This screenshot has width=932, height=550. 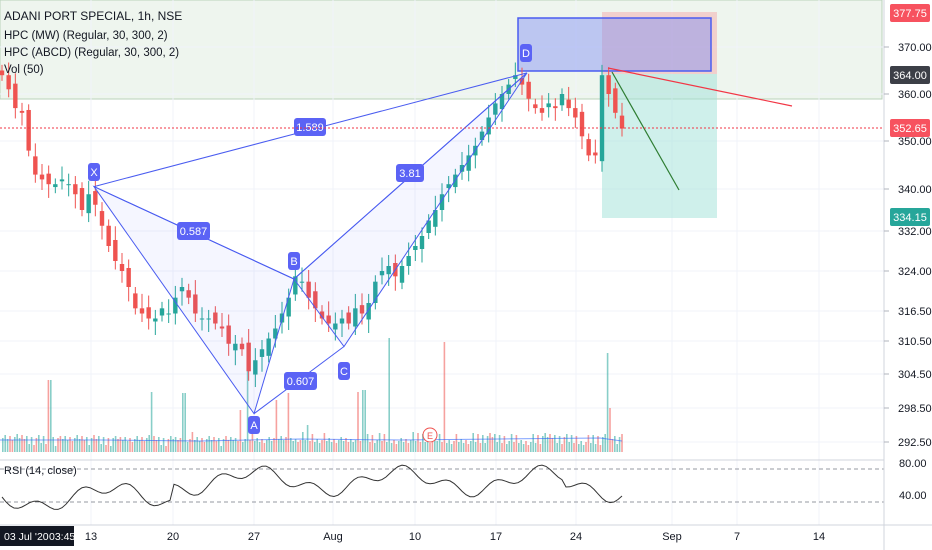 What do you see at coordinates (915, 48) in the screenshot?
I see `price-tick-label: 370.00` at bounding box center [915, 48].